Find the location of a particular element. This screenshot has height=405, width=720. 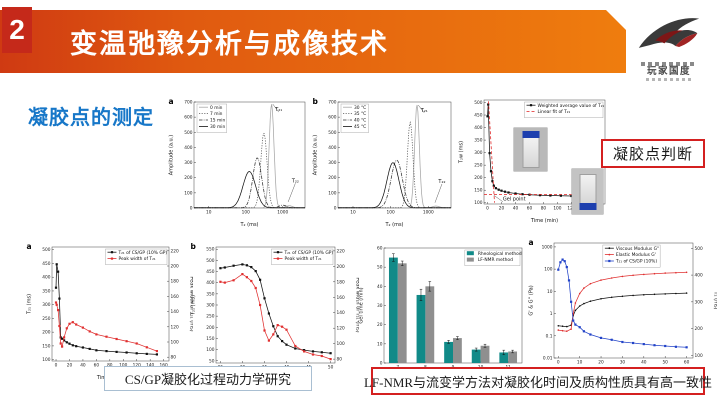

vial-photo-inverted is located at coordinates (587, 191).